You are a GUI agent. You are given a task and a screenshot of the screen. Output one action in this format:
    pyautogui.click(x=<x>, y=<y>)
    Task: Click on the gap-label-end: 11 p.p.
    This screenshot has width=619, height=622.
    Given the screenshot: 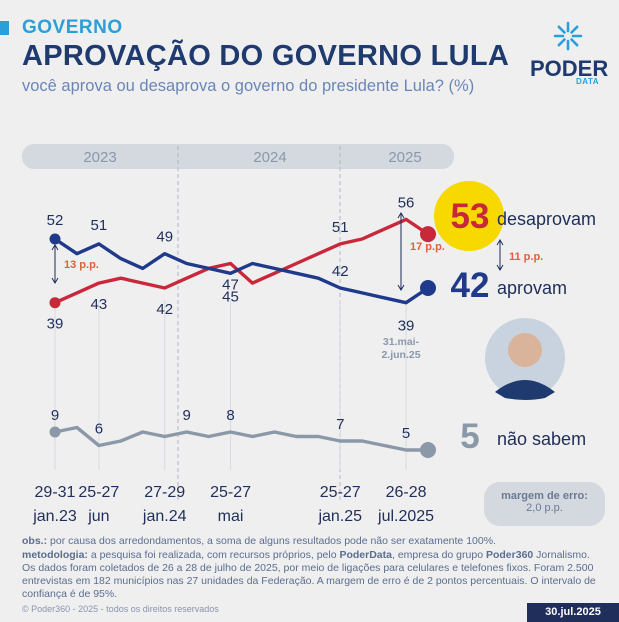 What is the action you would take?
    pyautogui.click(x=526, y=257)
    